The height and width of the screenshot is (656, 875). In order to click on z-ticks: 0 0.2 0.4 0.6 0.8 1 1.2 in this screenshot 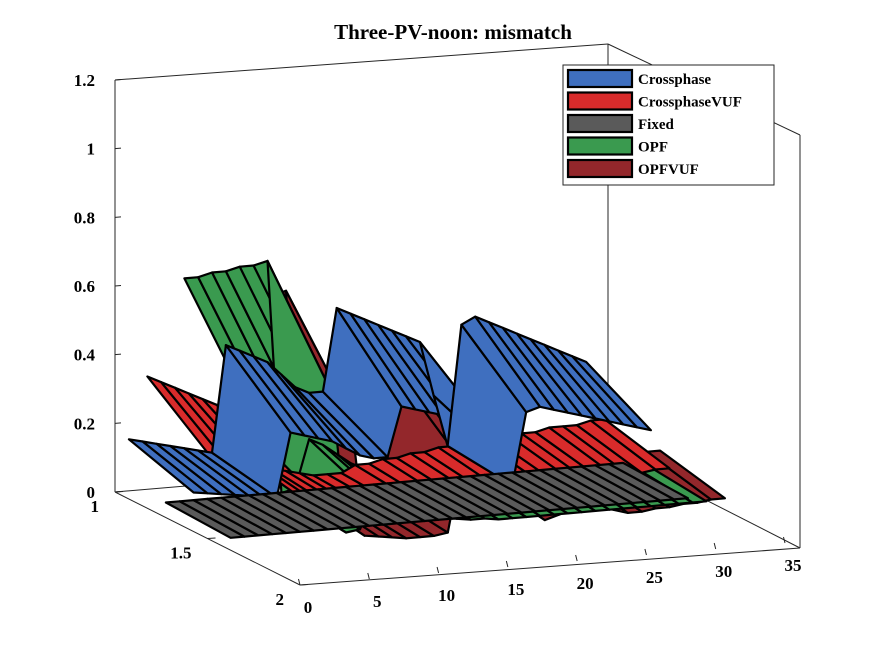, I will do `click(98, 286)`.